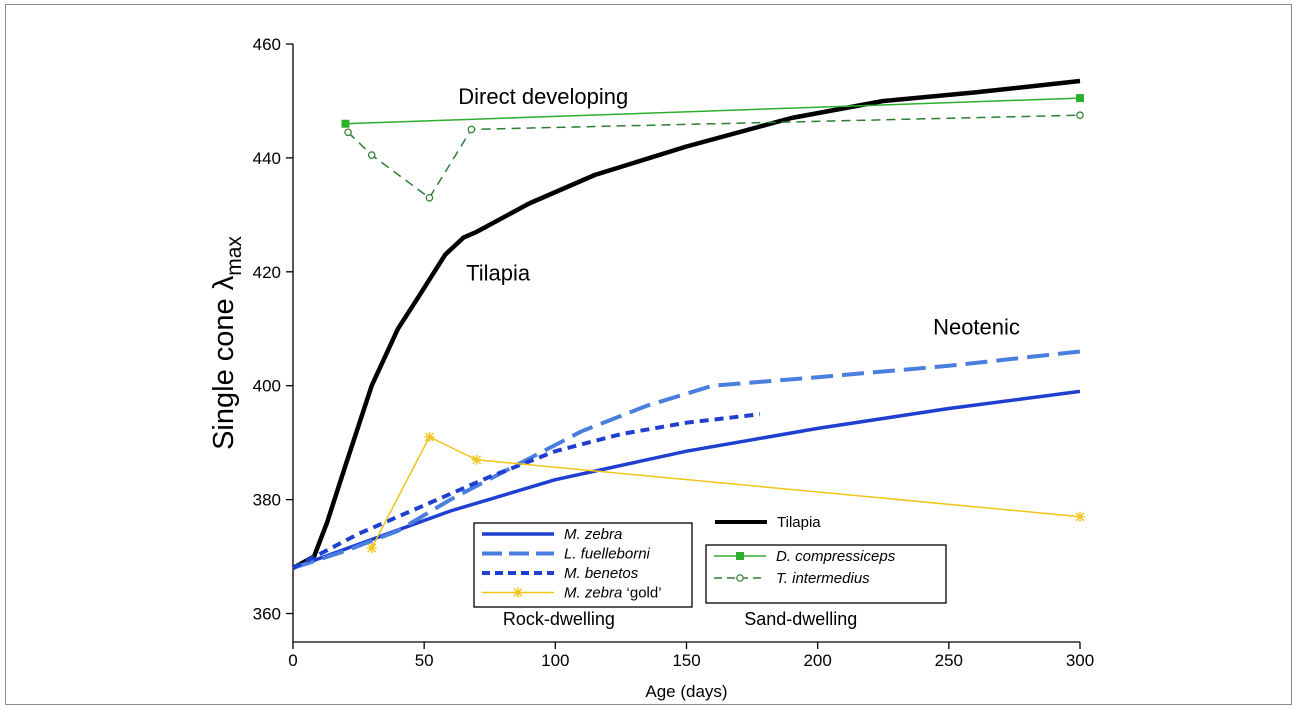 The image size is (1299, 709). I want to click on legend-label-species: L. fuelleborni, so click(607, 554).